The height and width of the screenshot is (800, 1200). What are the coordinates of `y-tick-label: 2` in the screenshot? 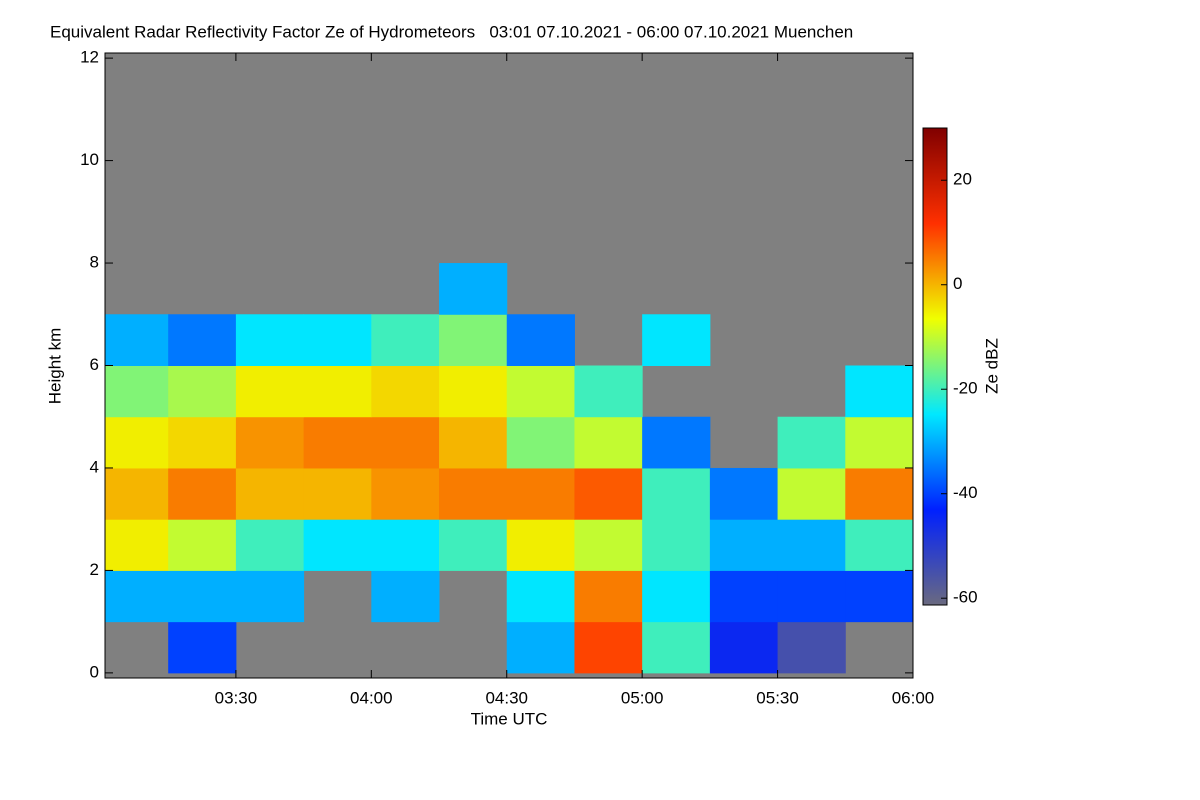 It's located at (94, 569).